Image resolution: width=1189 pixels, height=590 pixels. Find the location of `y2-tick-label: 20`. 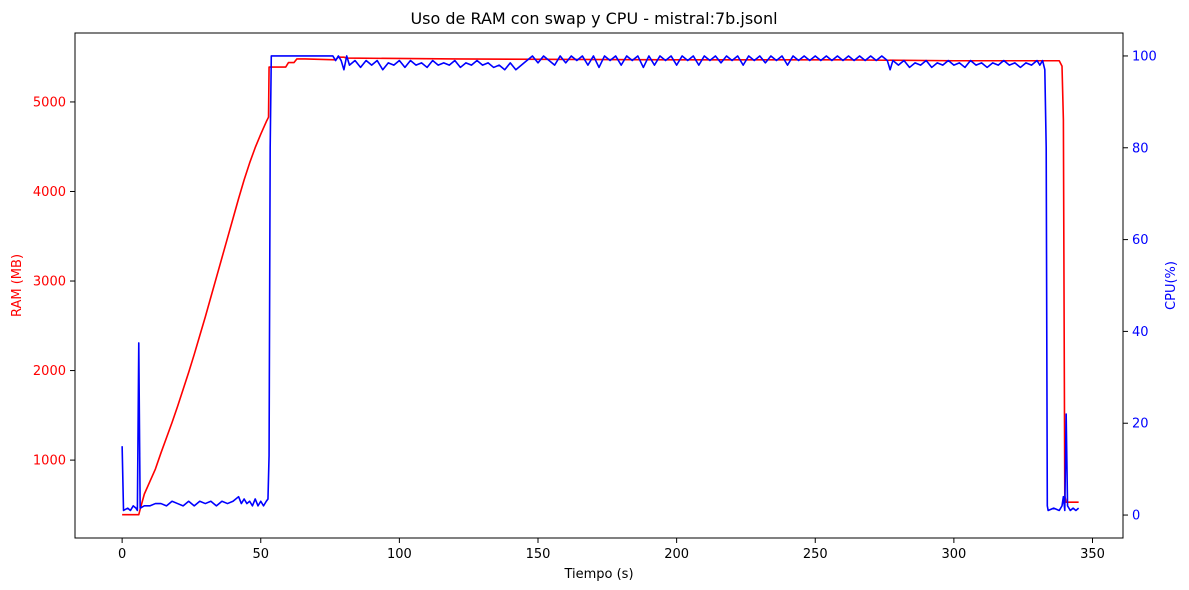

y2-tick-label: 20 is located at coordinates (1140, 424).